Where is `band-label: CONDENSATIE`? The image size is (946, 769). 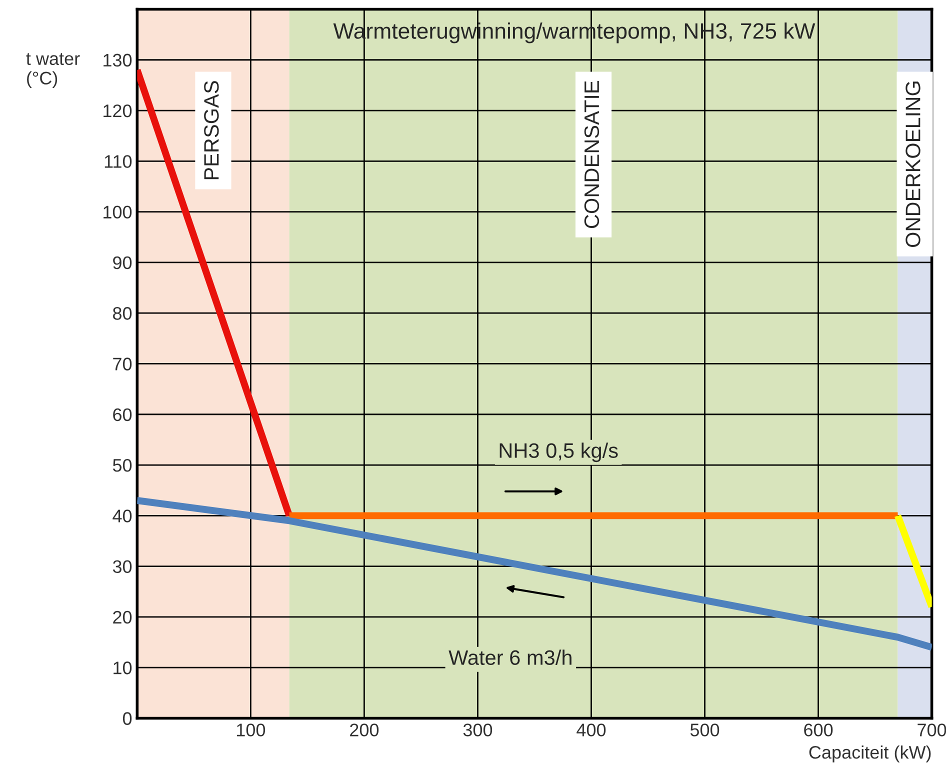
band-label: CONDENSATIE is located at coordinates (592, 154).